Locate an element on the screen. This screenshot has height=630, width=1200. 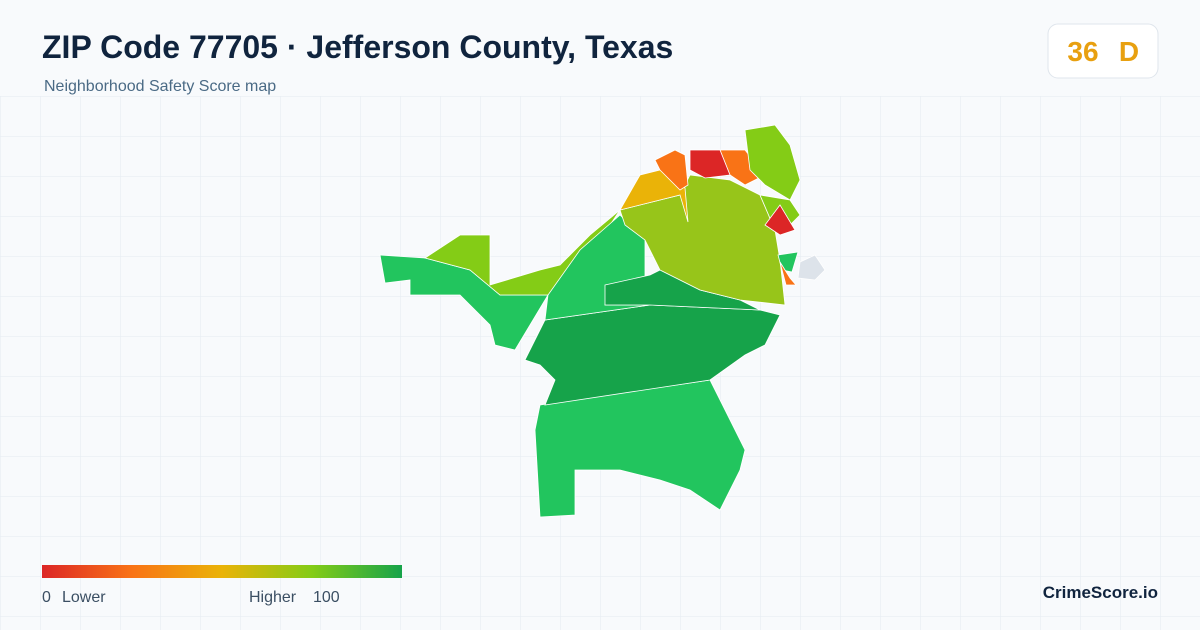
subtitle: Neighborhood Safety Score map is located at coordinates (160, 86).